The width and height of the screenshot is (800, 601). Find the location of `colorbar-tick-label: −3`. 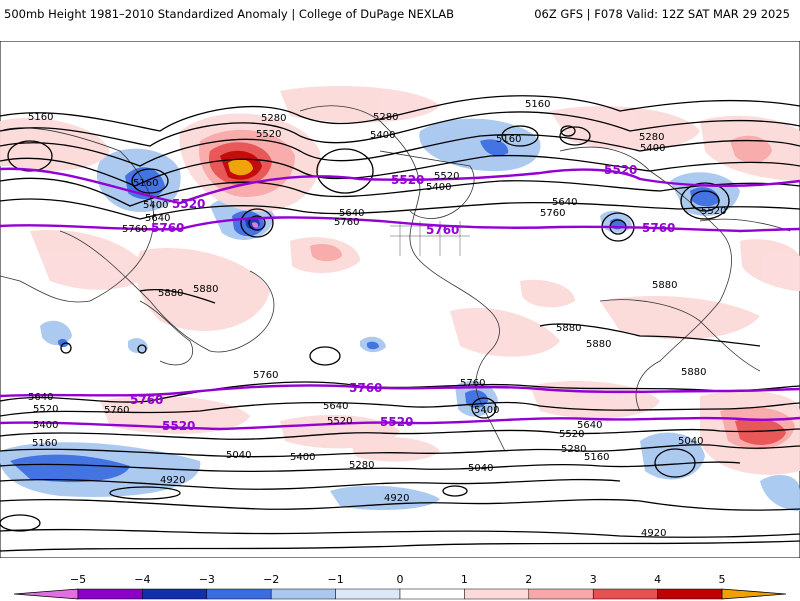

colorbar-tick-label: −3 is located at coordinates (206, 579).